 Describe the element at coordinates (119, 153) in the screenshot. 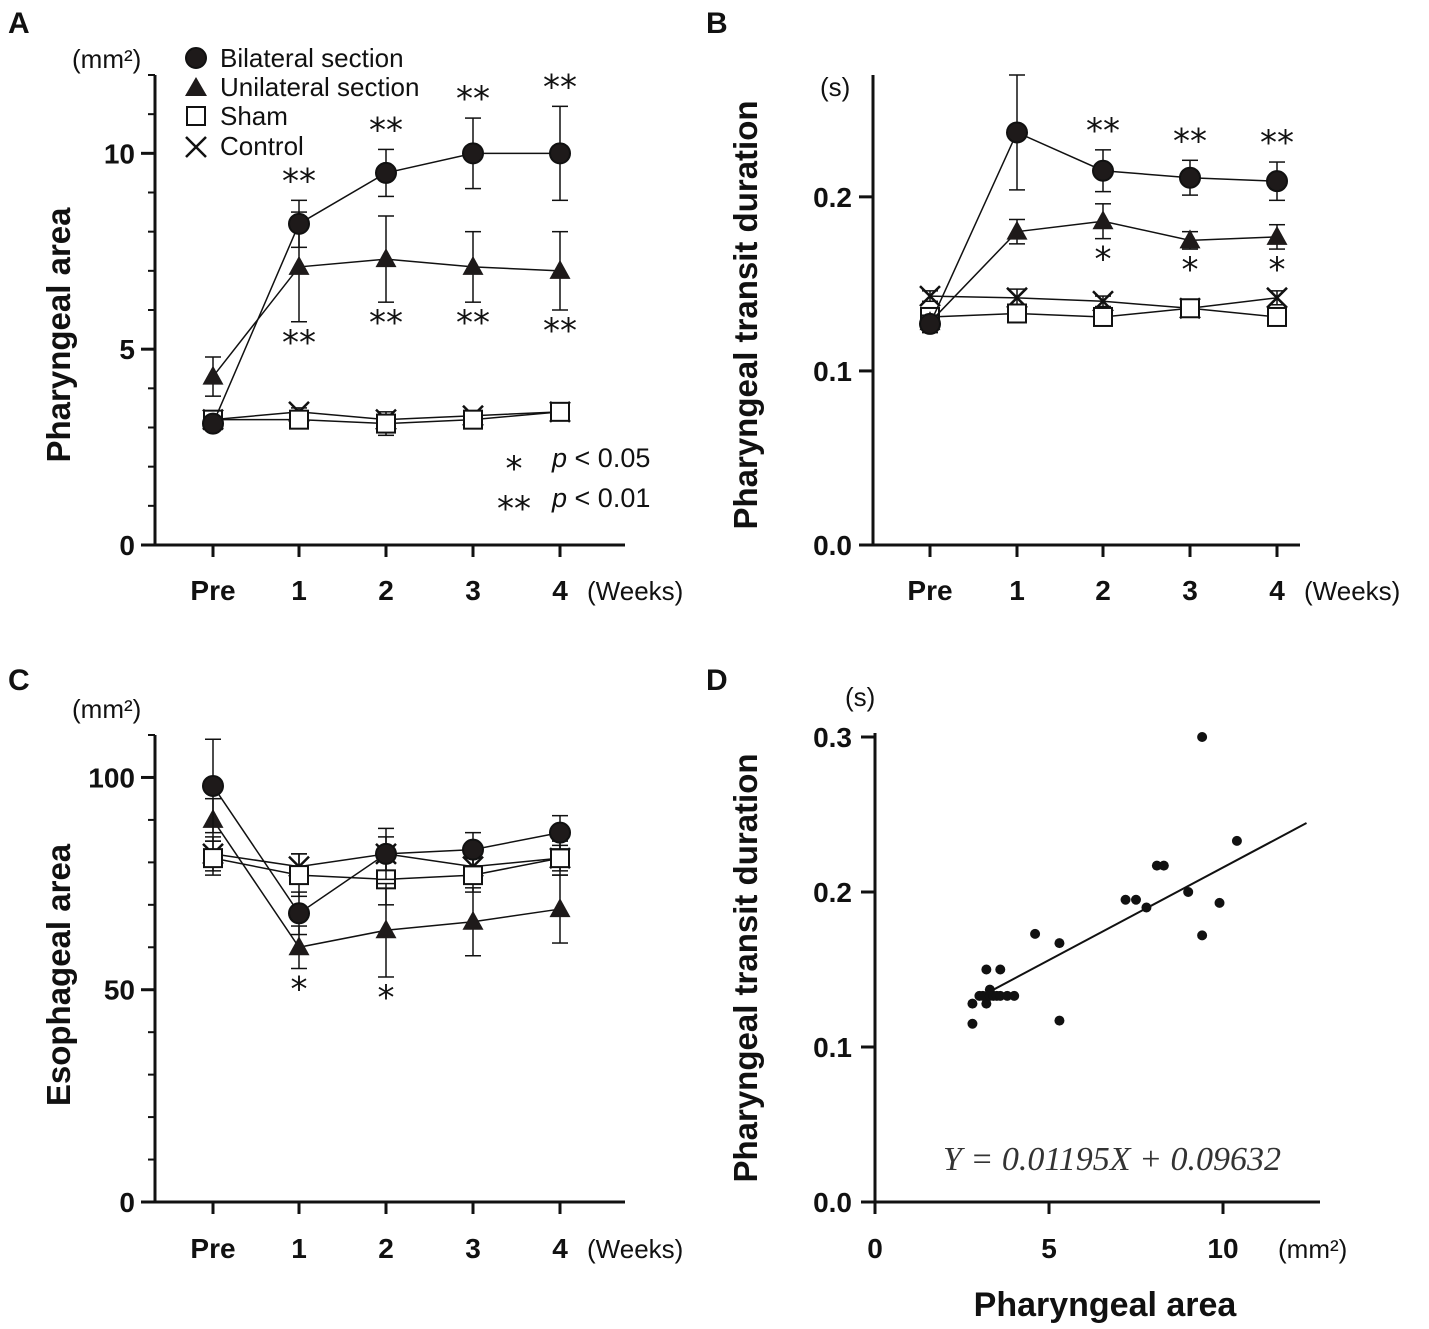

I see `panel-a-y-tick-label: 10` at that location.